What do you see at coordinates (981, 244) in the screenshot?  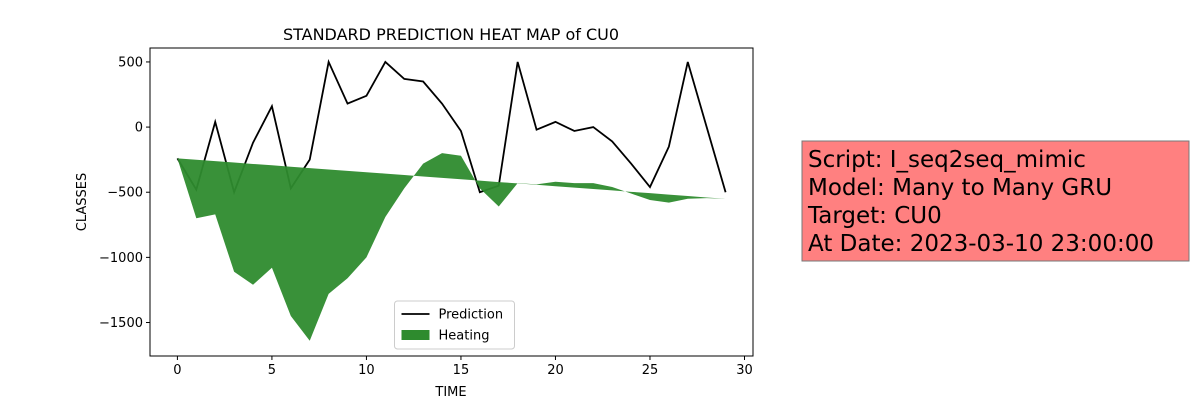 I see `annotation-line: At Date: 2023-03-10 23:00:00` at bounding box center [981, 244].